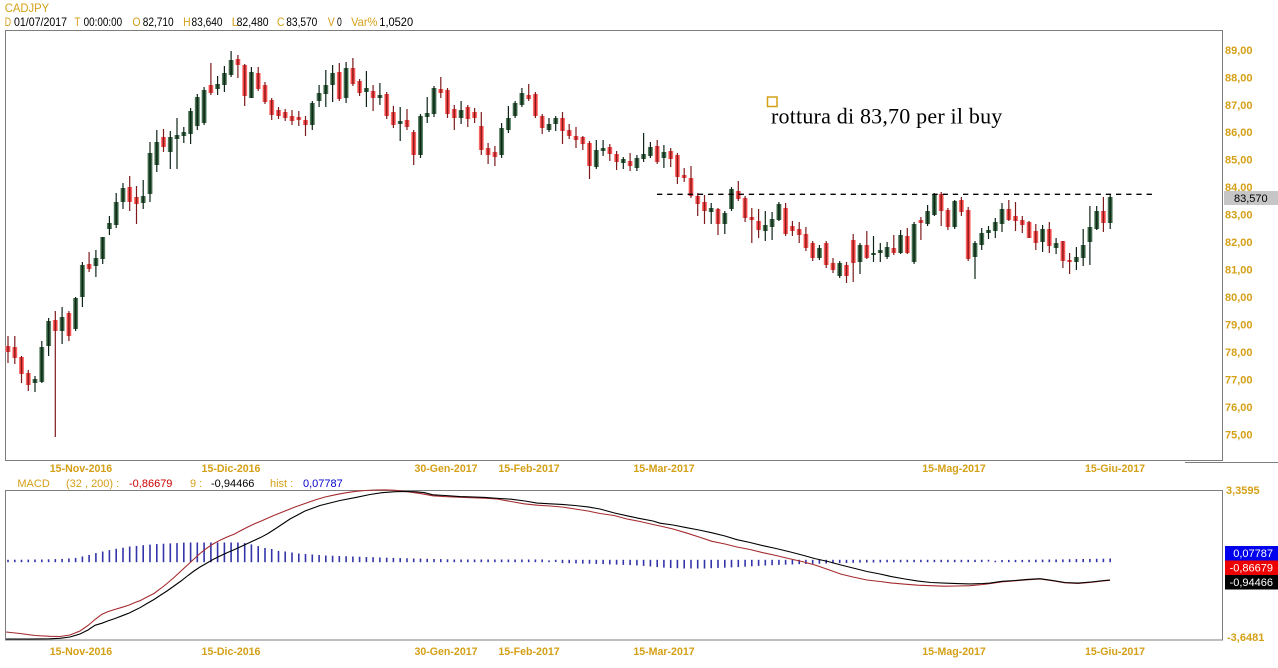 This screenshot has width=1278, height=668. I want to click on svg-text: 80,00, so click(1239, 298).